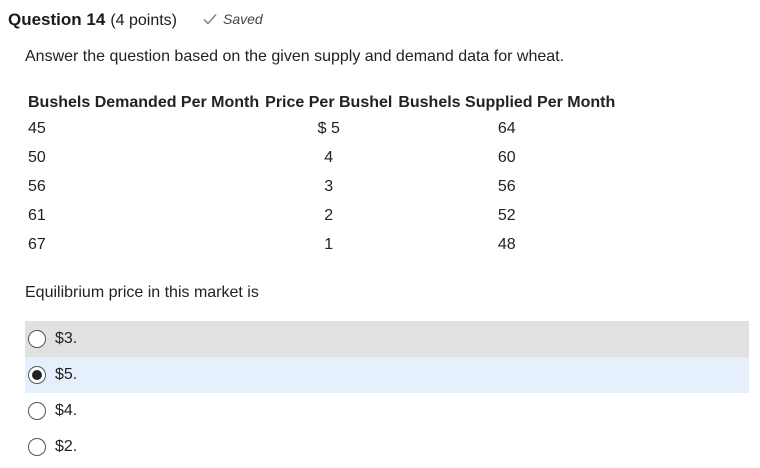  What do you see at coordinates (321, 215) in the screenshot?
I see `table-row: 61 2 52` at bounding box center [321, 215].